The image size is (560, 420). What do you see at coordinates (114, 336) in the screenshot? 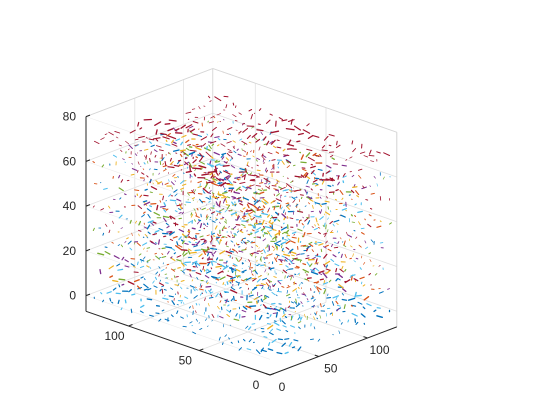
I see `y-tick-label: 100` at bounding box center [114, 336].